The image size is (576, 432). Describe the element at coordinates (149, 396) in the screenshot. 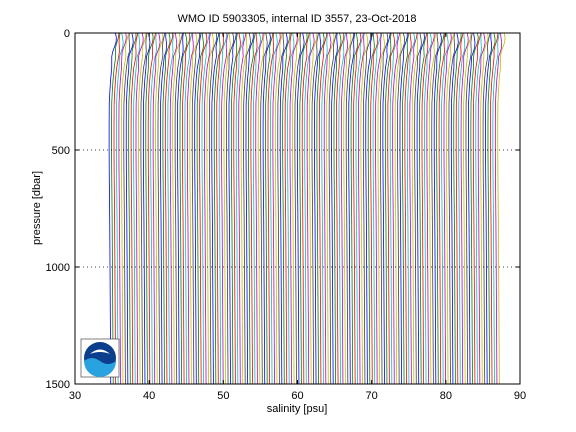

I see `x-tick-label: 40` at that location.